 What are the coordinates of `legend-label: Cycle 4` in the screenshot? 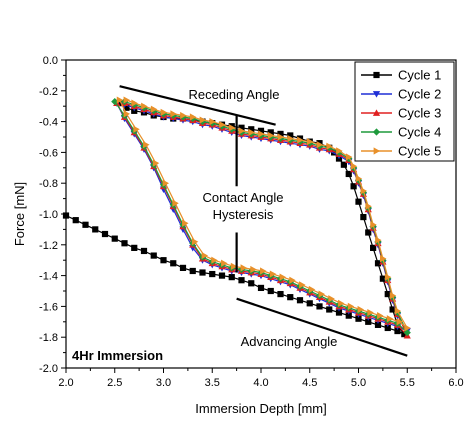 It's located at (419, 132).